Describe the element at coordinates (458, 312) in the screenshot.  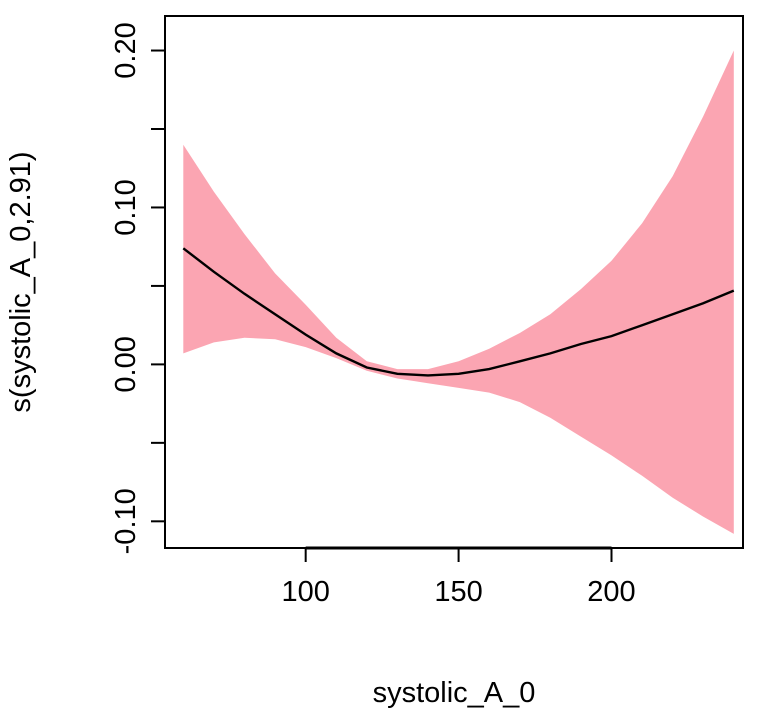
I see `smooth-fit-line` at that location.